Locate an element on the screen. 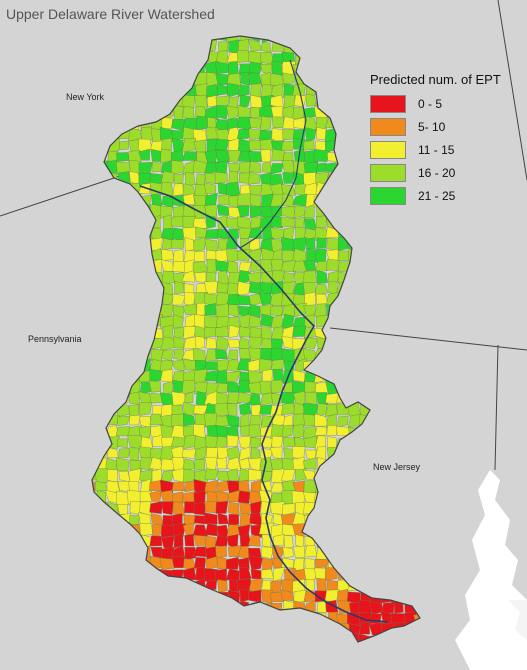 This screenshot has width=527, height=670. legend-item: 5- 10 is located at coordinates (435, 126).